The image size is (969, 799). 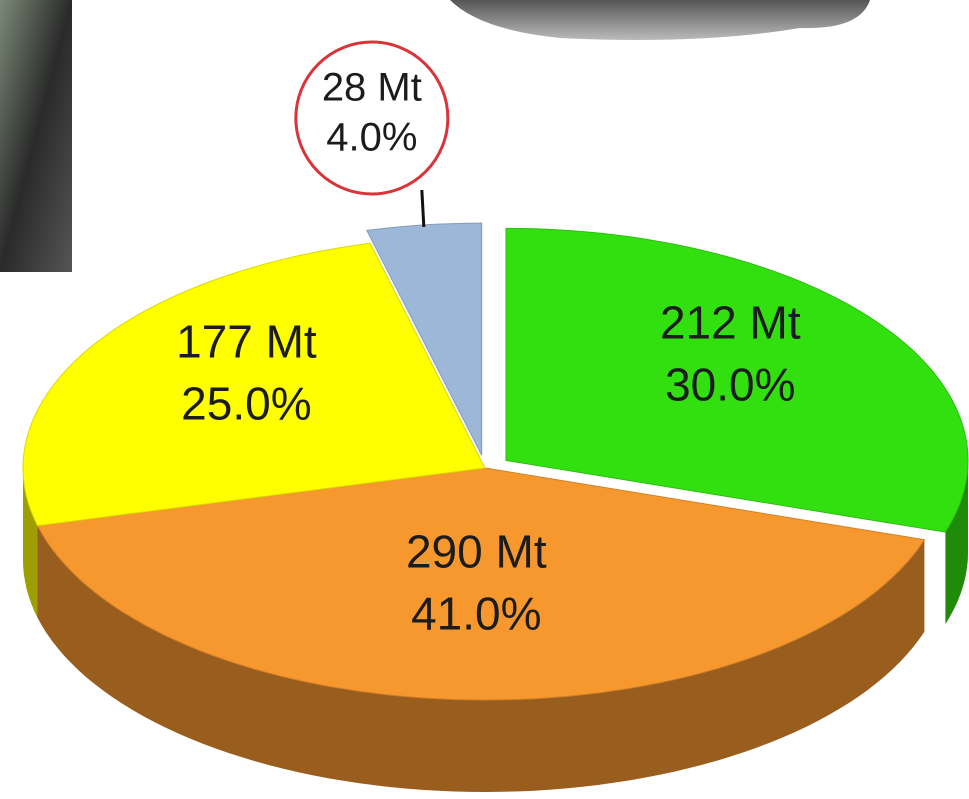 I want to click on amount-label: 28 Mt, so click(x=372, y=88).